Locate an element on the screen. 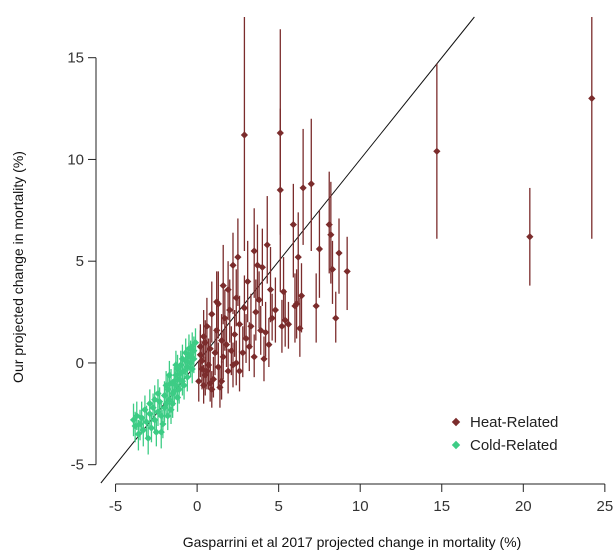 The image size is (613, 553). legend-label: Cold-Related is located at coordinates (514, 445).